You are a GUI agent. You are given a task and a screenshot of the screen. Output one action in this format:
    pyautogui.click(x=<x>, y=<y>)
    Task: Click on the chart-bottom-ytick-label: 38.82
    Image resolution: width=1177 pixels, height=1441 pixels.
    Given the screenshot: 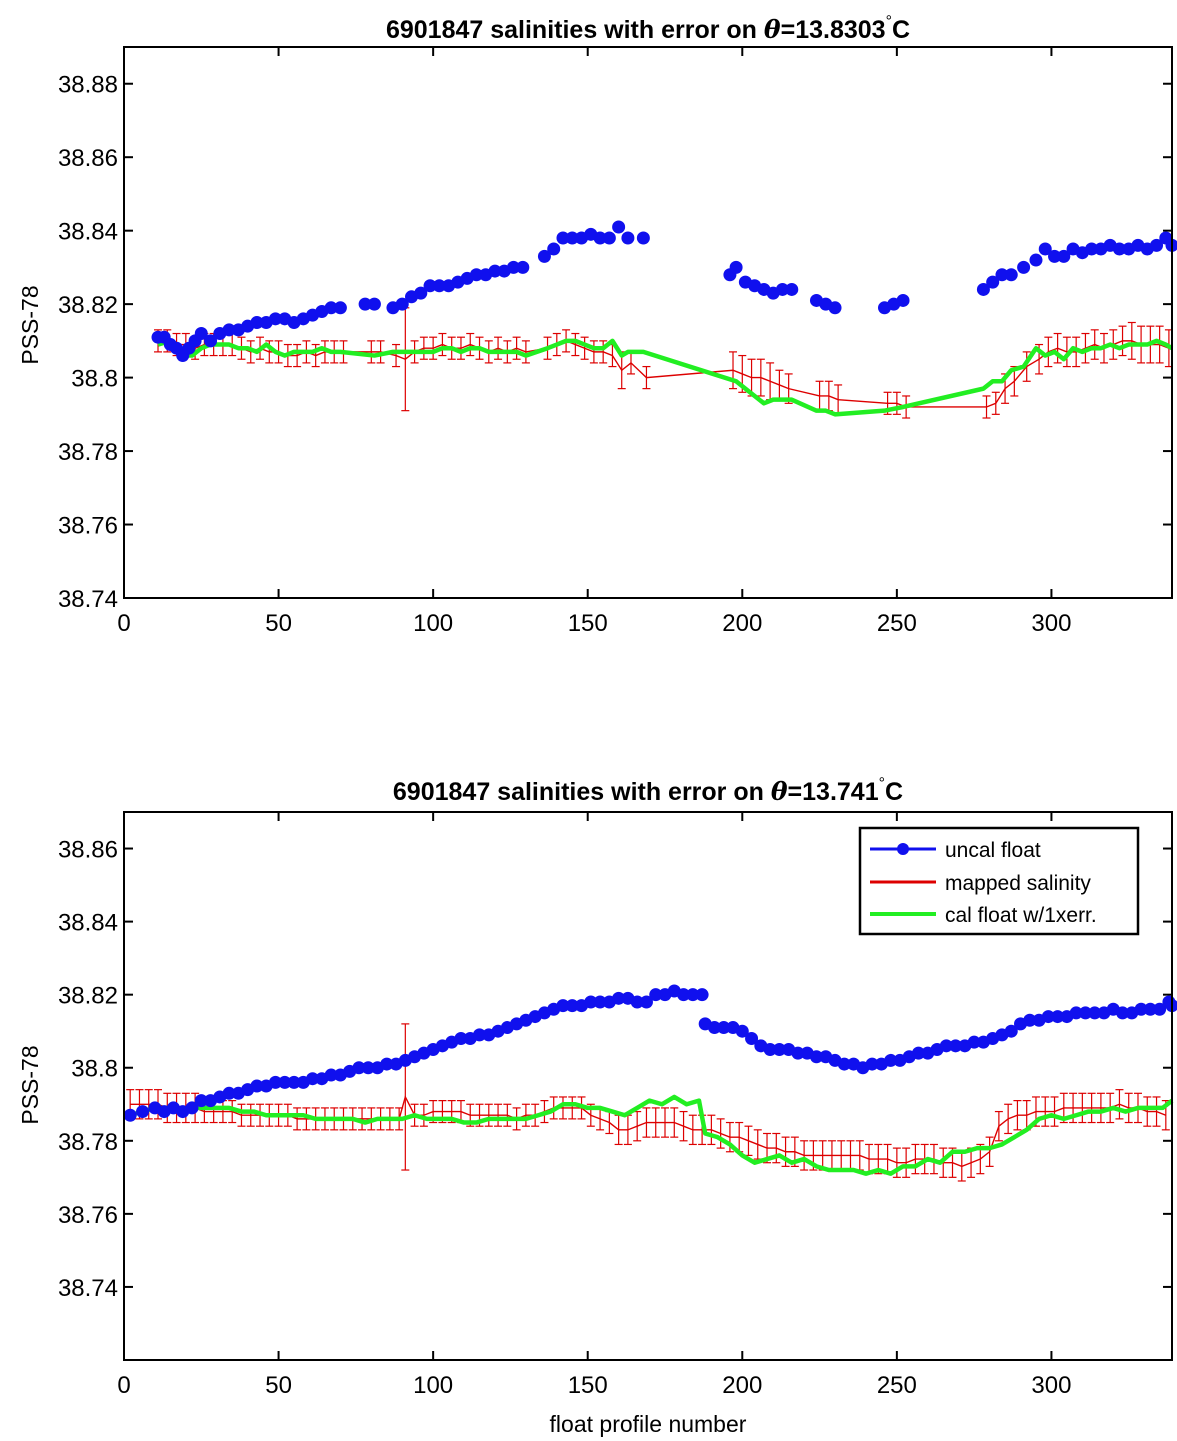 What is the action you would take?
    pyautogui.click(x=88, y=996)
    